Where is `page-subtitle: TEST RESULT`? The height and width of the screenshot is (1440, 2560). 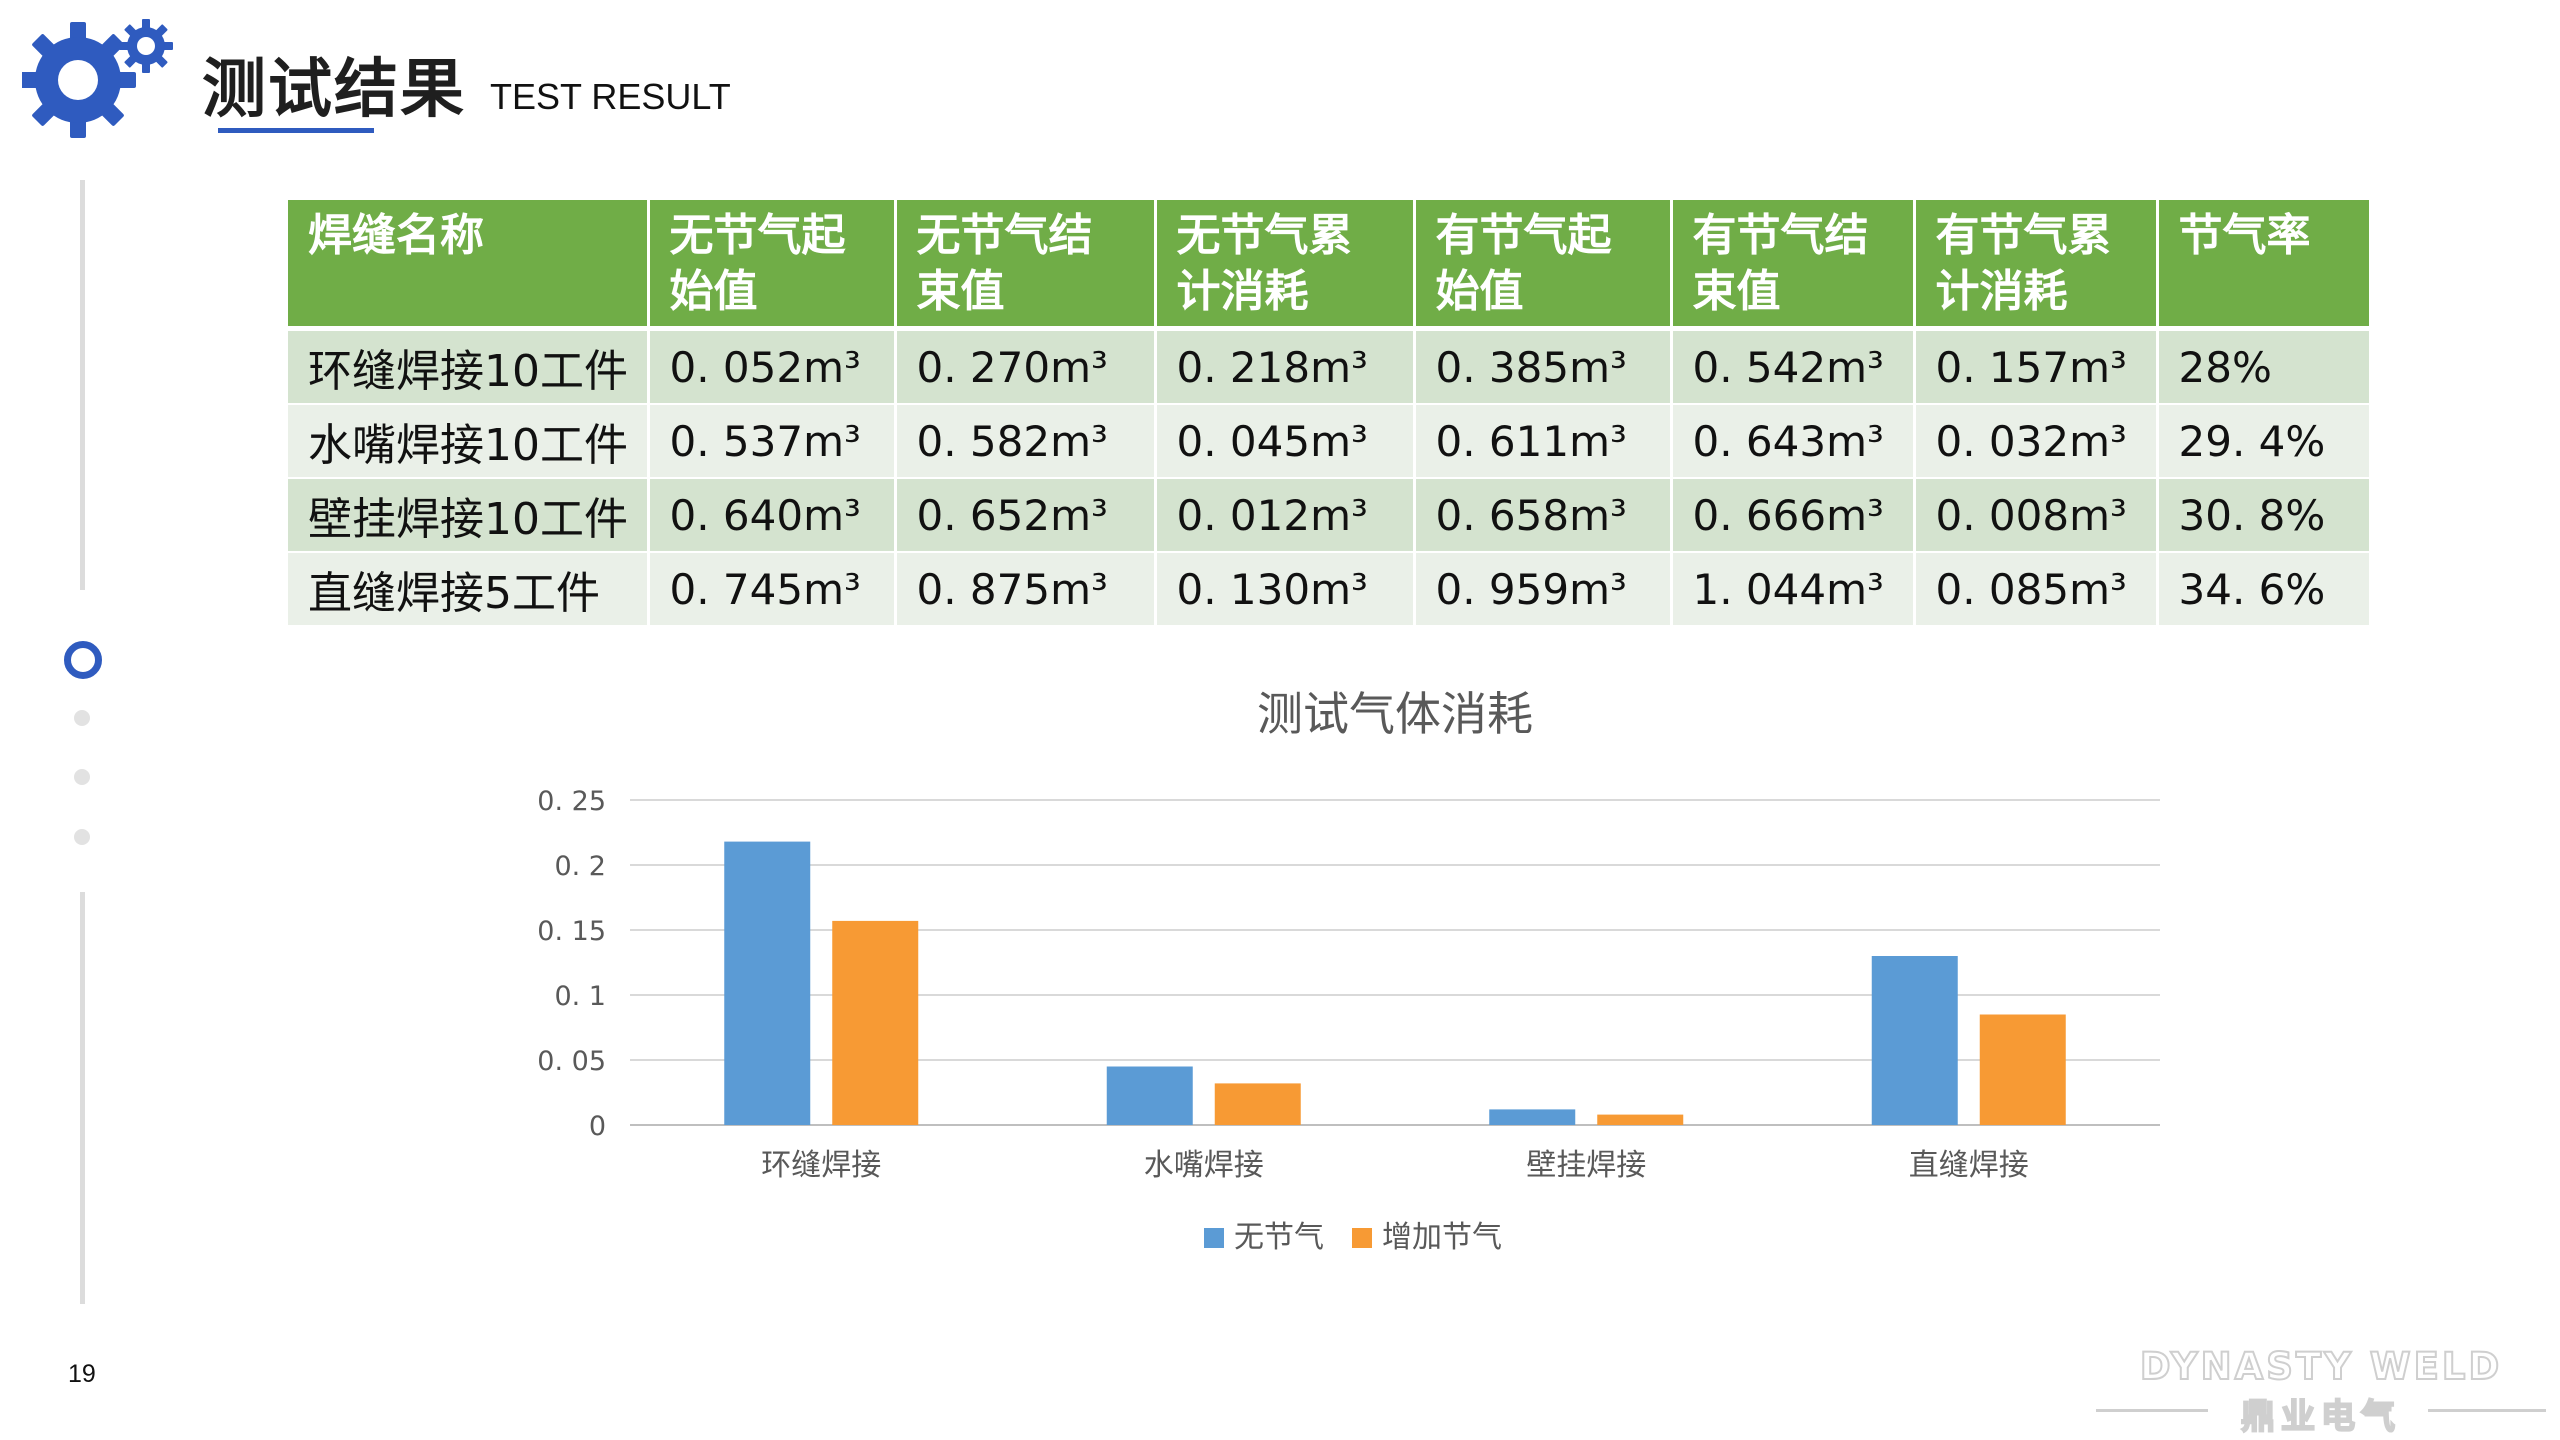 page-subtitle: TEST RESULT is located at coordinates (610, 96).